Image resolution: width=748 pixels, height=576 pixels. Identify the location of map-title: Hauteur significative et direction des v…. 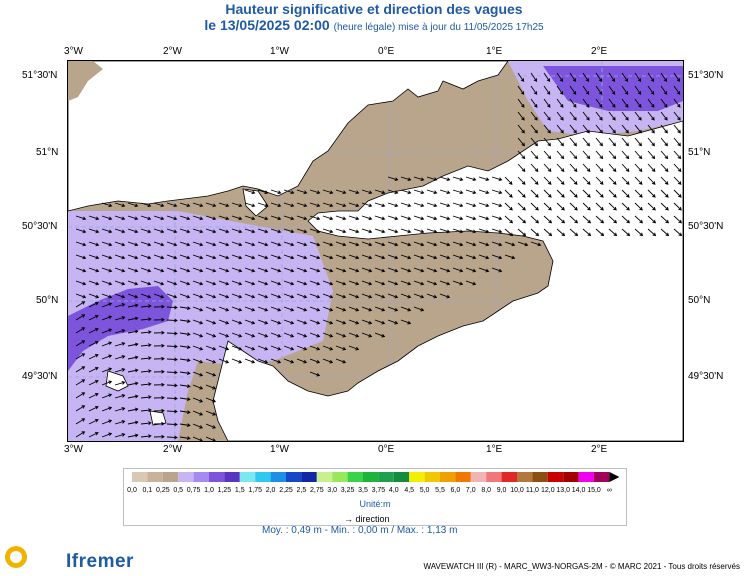
(374, 9).